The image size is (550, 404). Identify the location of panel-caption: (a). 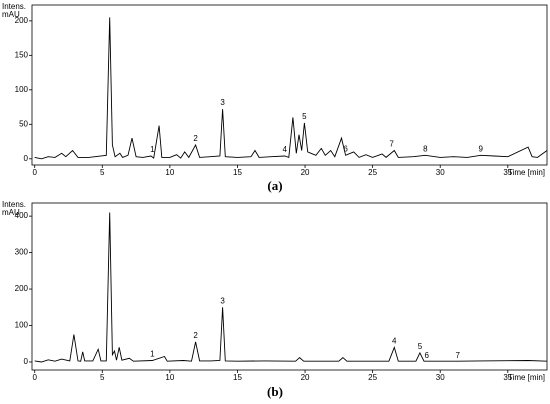
(274, 185).